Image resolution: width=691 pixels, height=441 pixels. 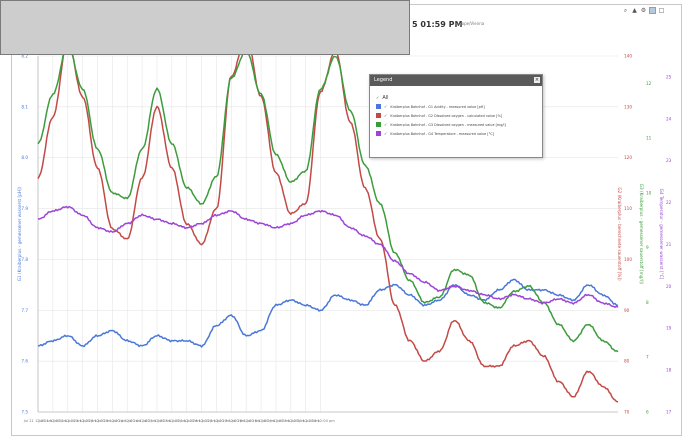 I want to click on x-tick-label: Jul 21 12:00 pm, so click(x=53, y=421).